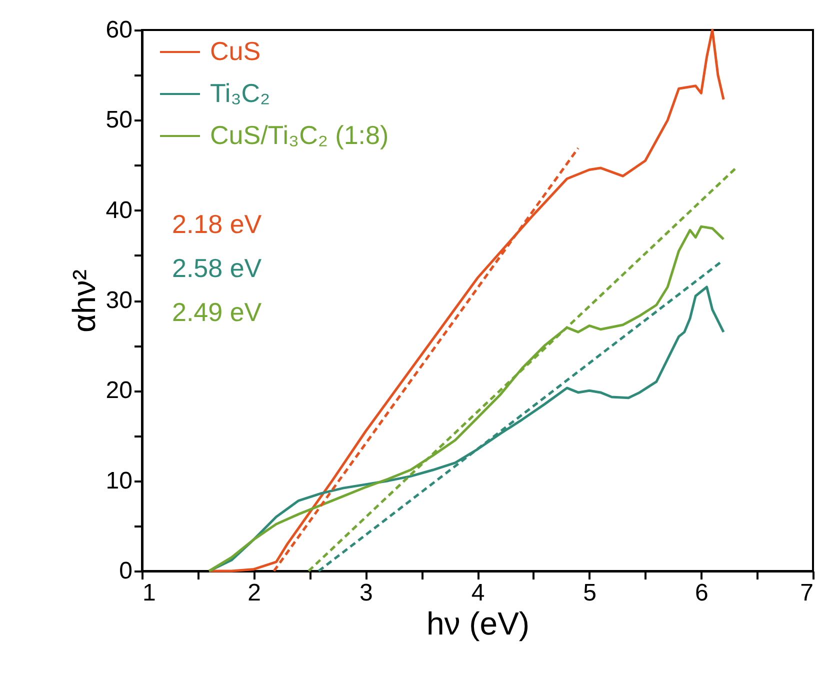  What do you see at coordinates (240, 93) in the screenshot?
I see `legend-label: Ti₃C₂` at bounding box center [240, 93].